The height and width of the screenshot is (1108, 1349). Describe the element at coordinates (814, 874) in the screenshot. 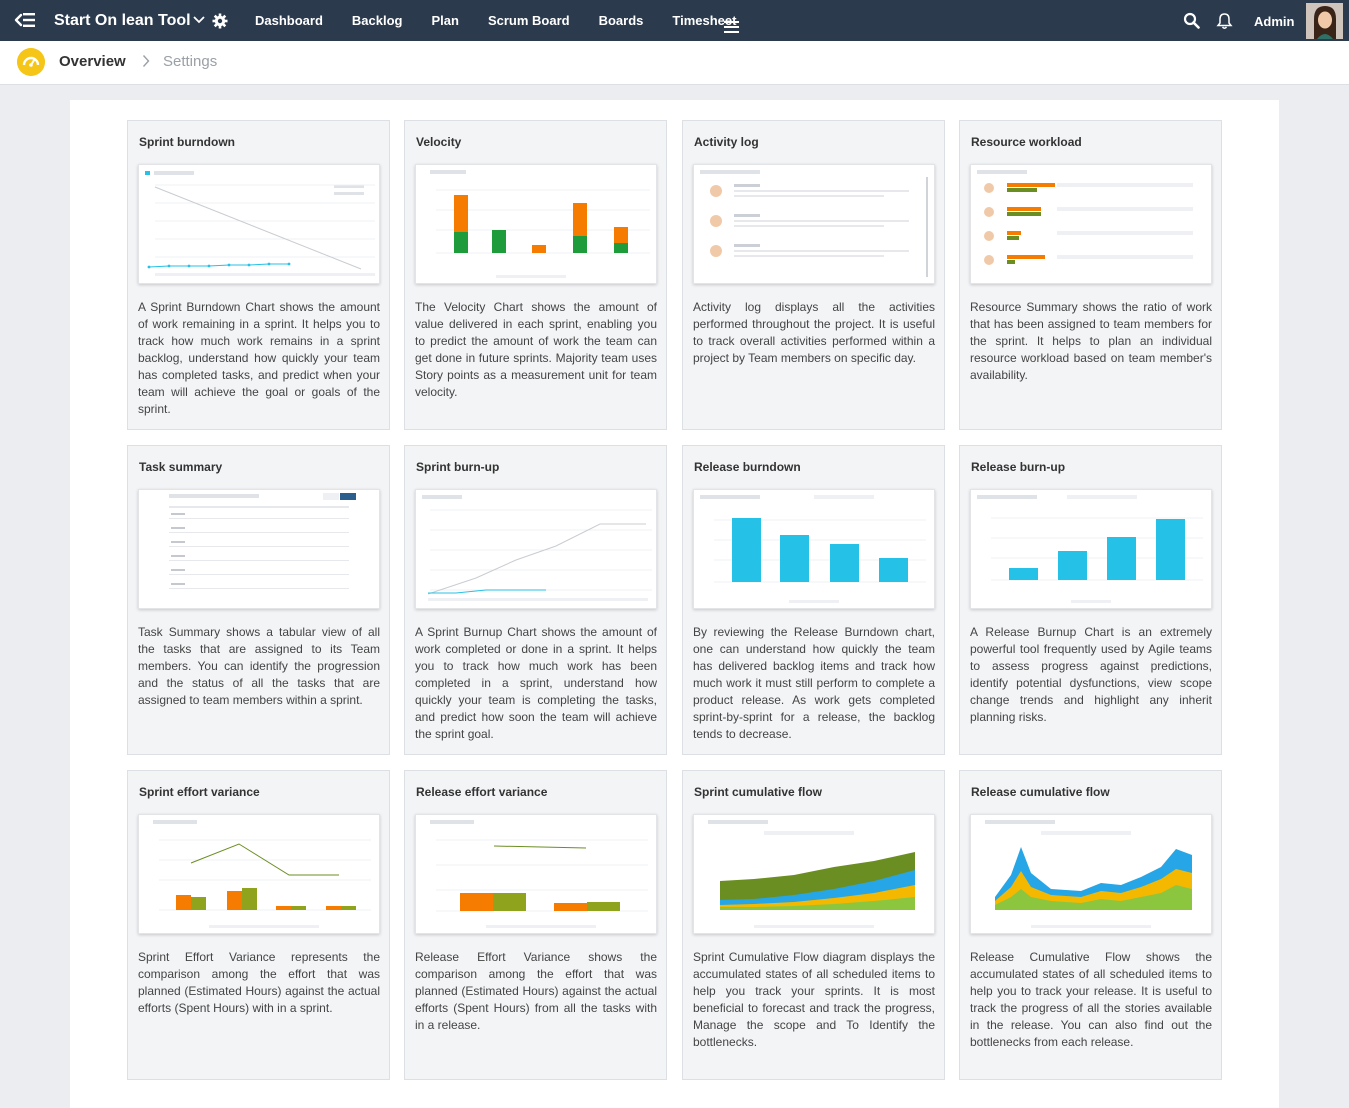

I see `sprint-cumulative-flow-thumbnail` at that location.